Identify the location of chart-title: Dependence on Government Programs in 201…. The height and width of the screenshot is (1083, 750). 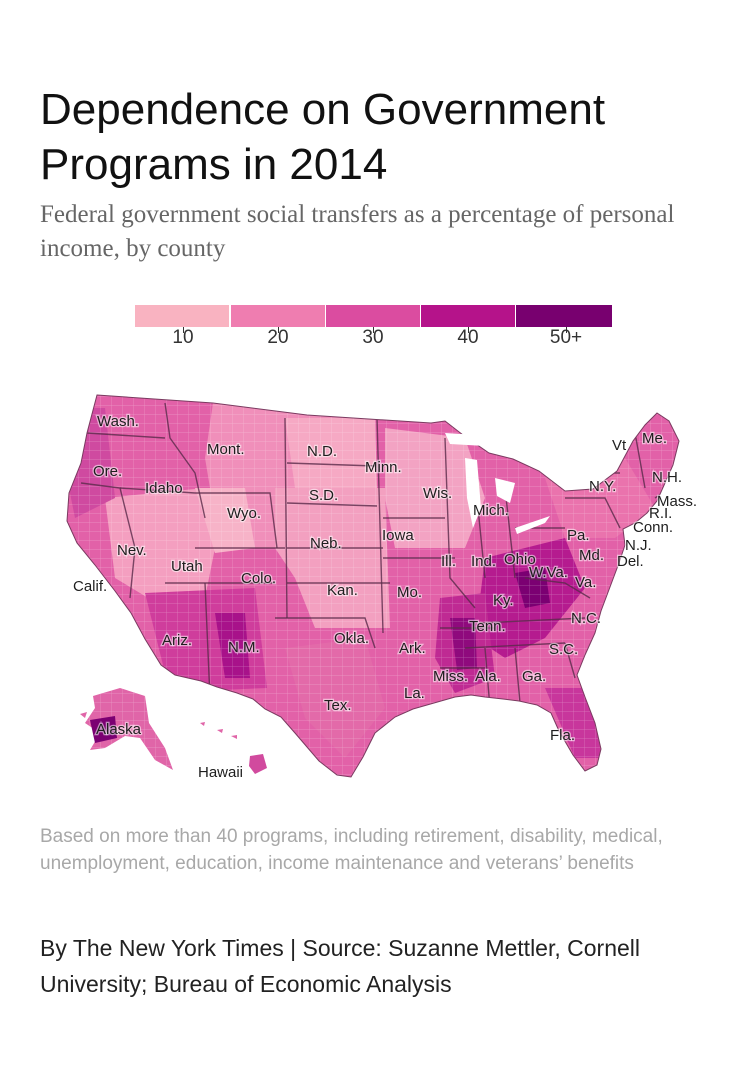
(323, 137).